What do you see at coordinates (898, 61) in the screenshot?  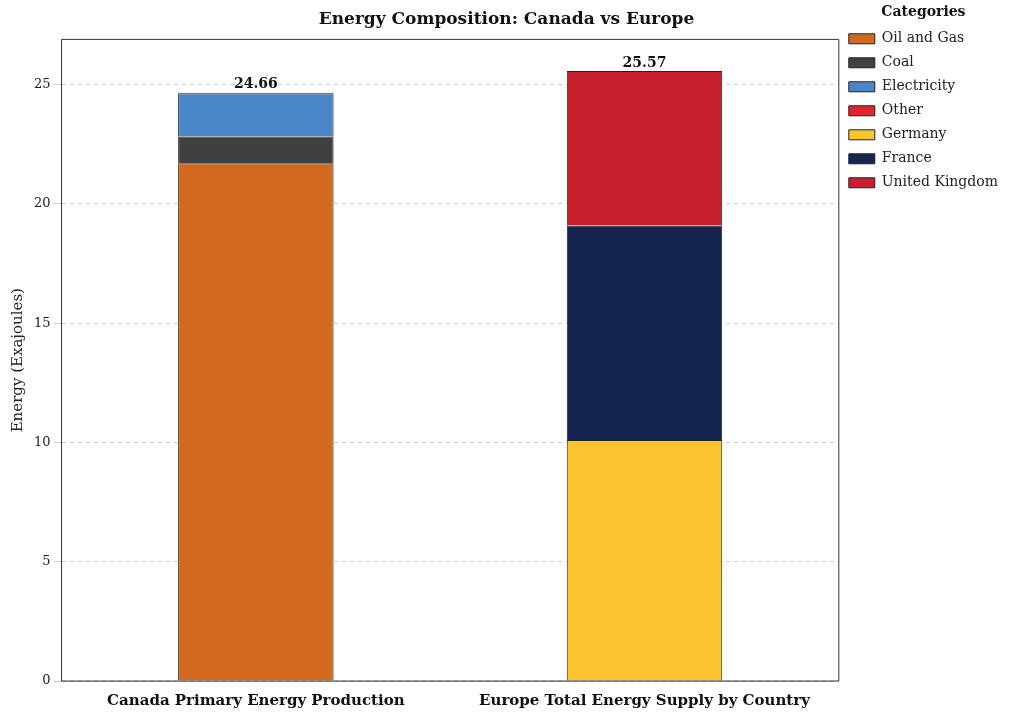 I see `legend-label: Coal` at bounding box center [898, 61].